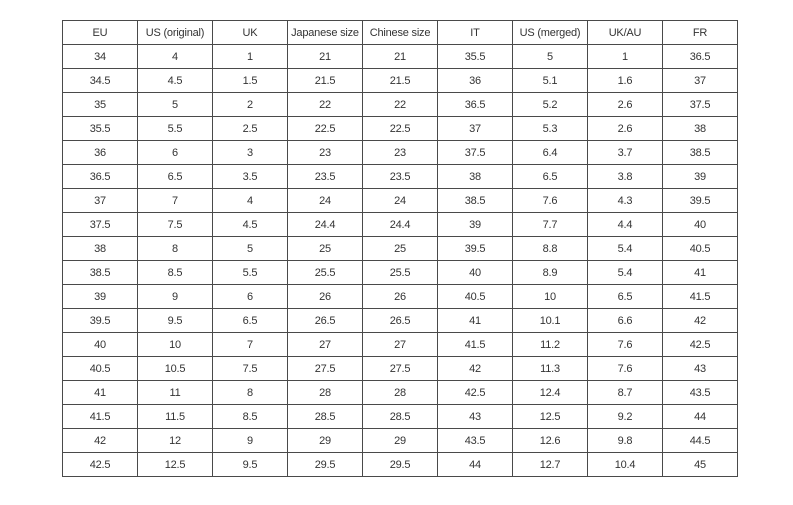 The height and width of the screenshot is (505, 793). What do you see at coordinates (250, 464) in the screenshot?
I see `table-cell: 9.5` at bounding box center [250, 464].